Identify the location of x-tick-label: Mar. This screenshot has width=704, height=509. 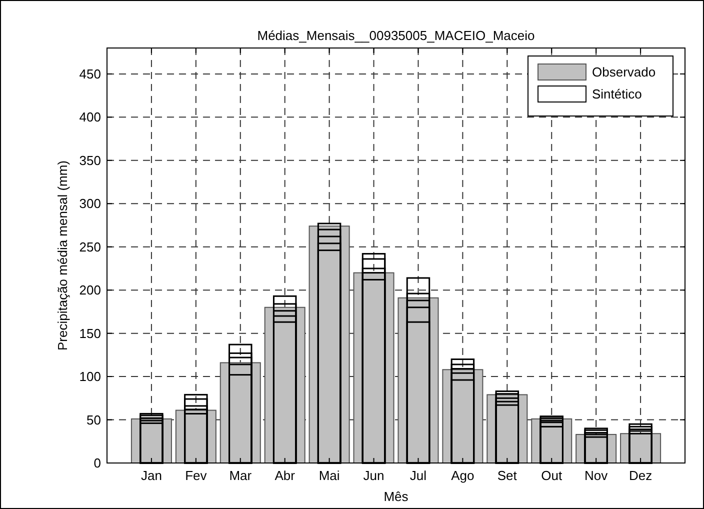
(240, 475).